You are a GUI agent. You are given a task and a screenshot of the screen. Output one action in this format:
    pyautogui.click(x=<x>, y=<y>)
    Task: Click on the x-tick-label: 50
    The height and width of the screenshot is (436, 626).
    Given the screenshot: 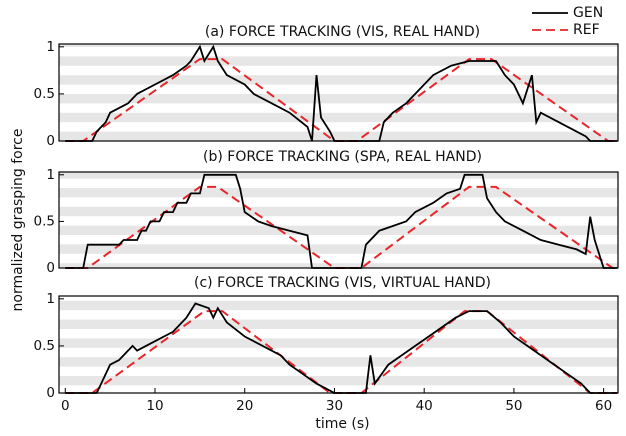 What is the action you would take?
    pyautogui.click(x=513, y=406)
    